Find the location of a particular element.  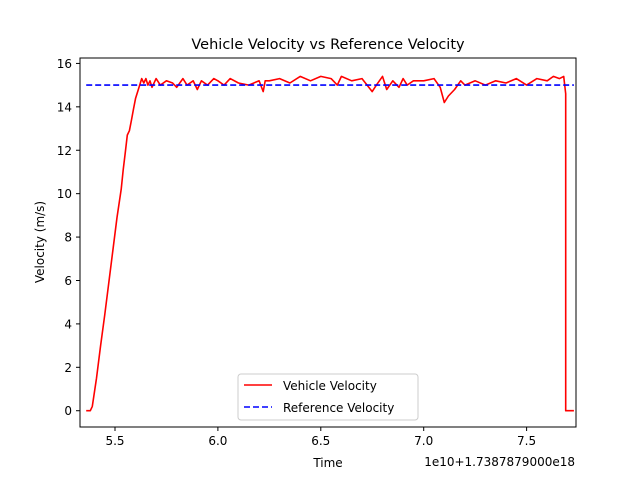

y-tick-label: 0 is located at coordinates (68, 411).